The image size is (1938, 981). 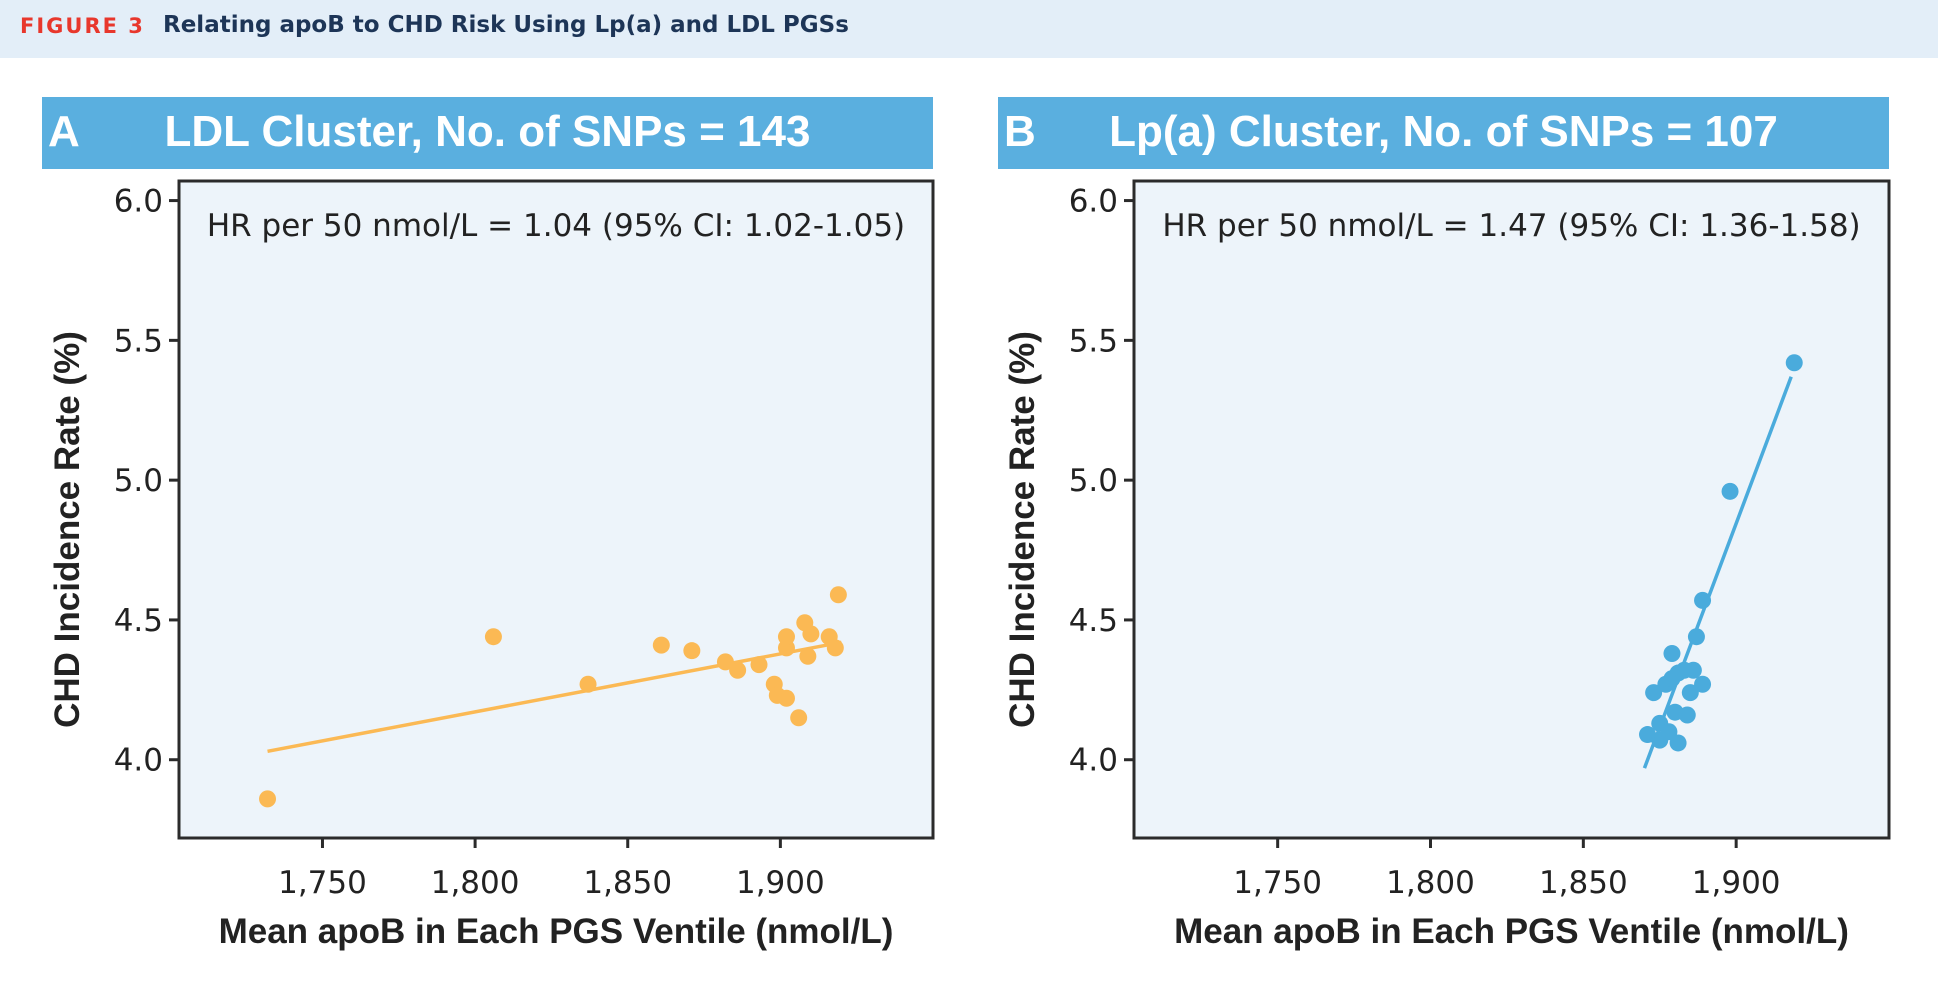 I want to click on panel-b-header: B Lp(a) Cluster, No. of SNPs = 107, so click(x=1443, y=133).